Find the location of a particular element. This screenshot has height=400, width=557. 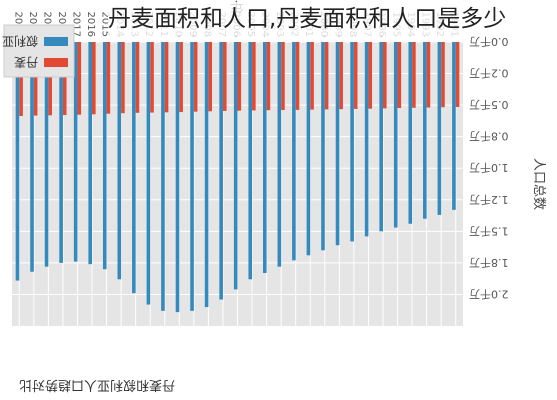

x-tick-label: 2017 is located at coordinates (75, 24).